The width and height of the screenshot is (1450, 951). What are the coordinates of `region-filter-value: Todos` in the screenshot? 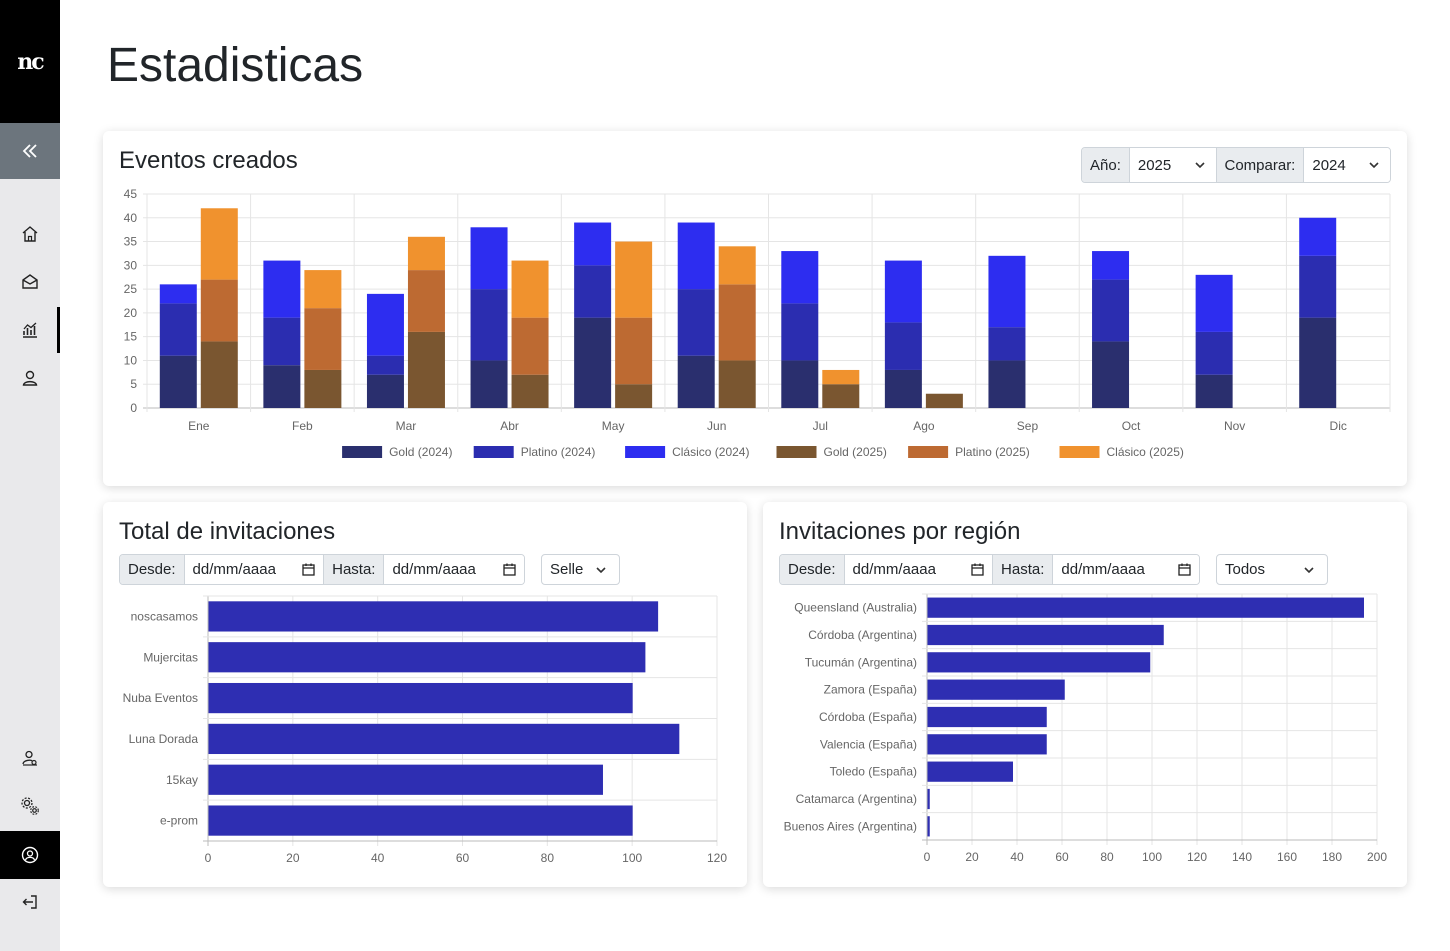 It's located at (1245, 569).